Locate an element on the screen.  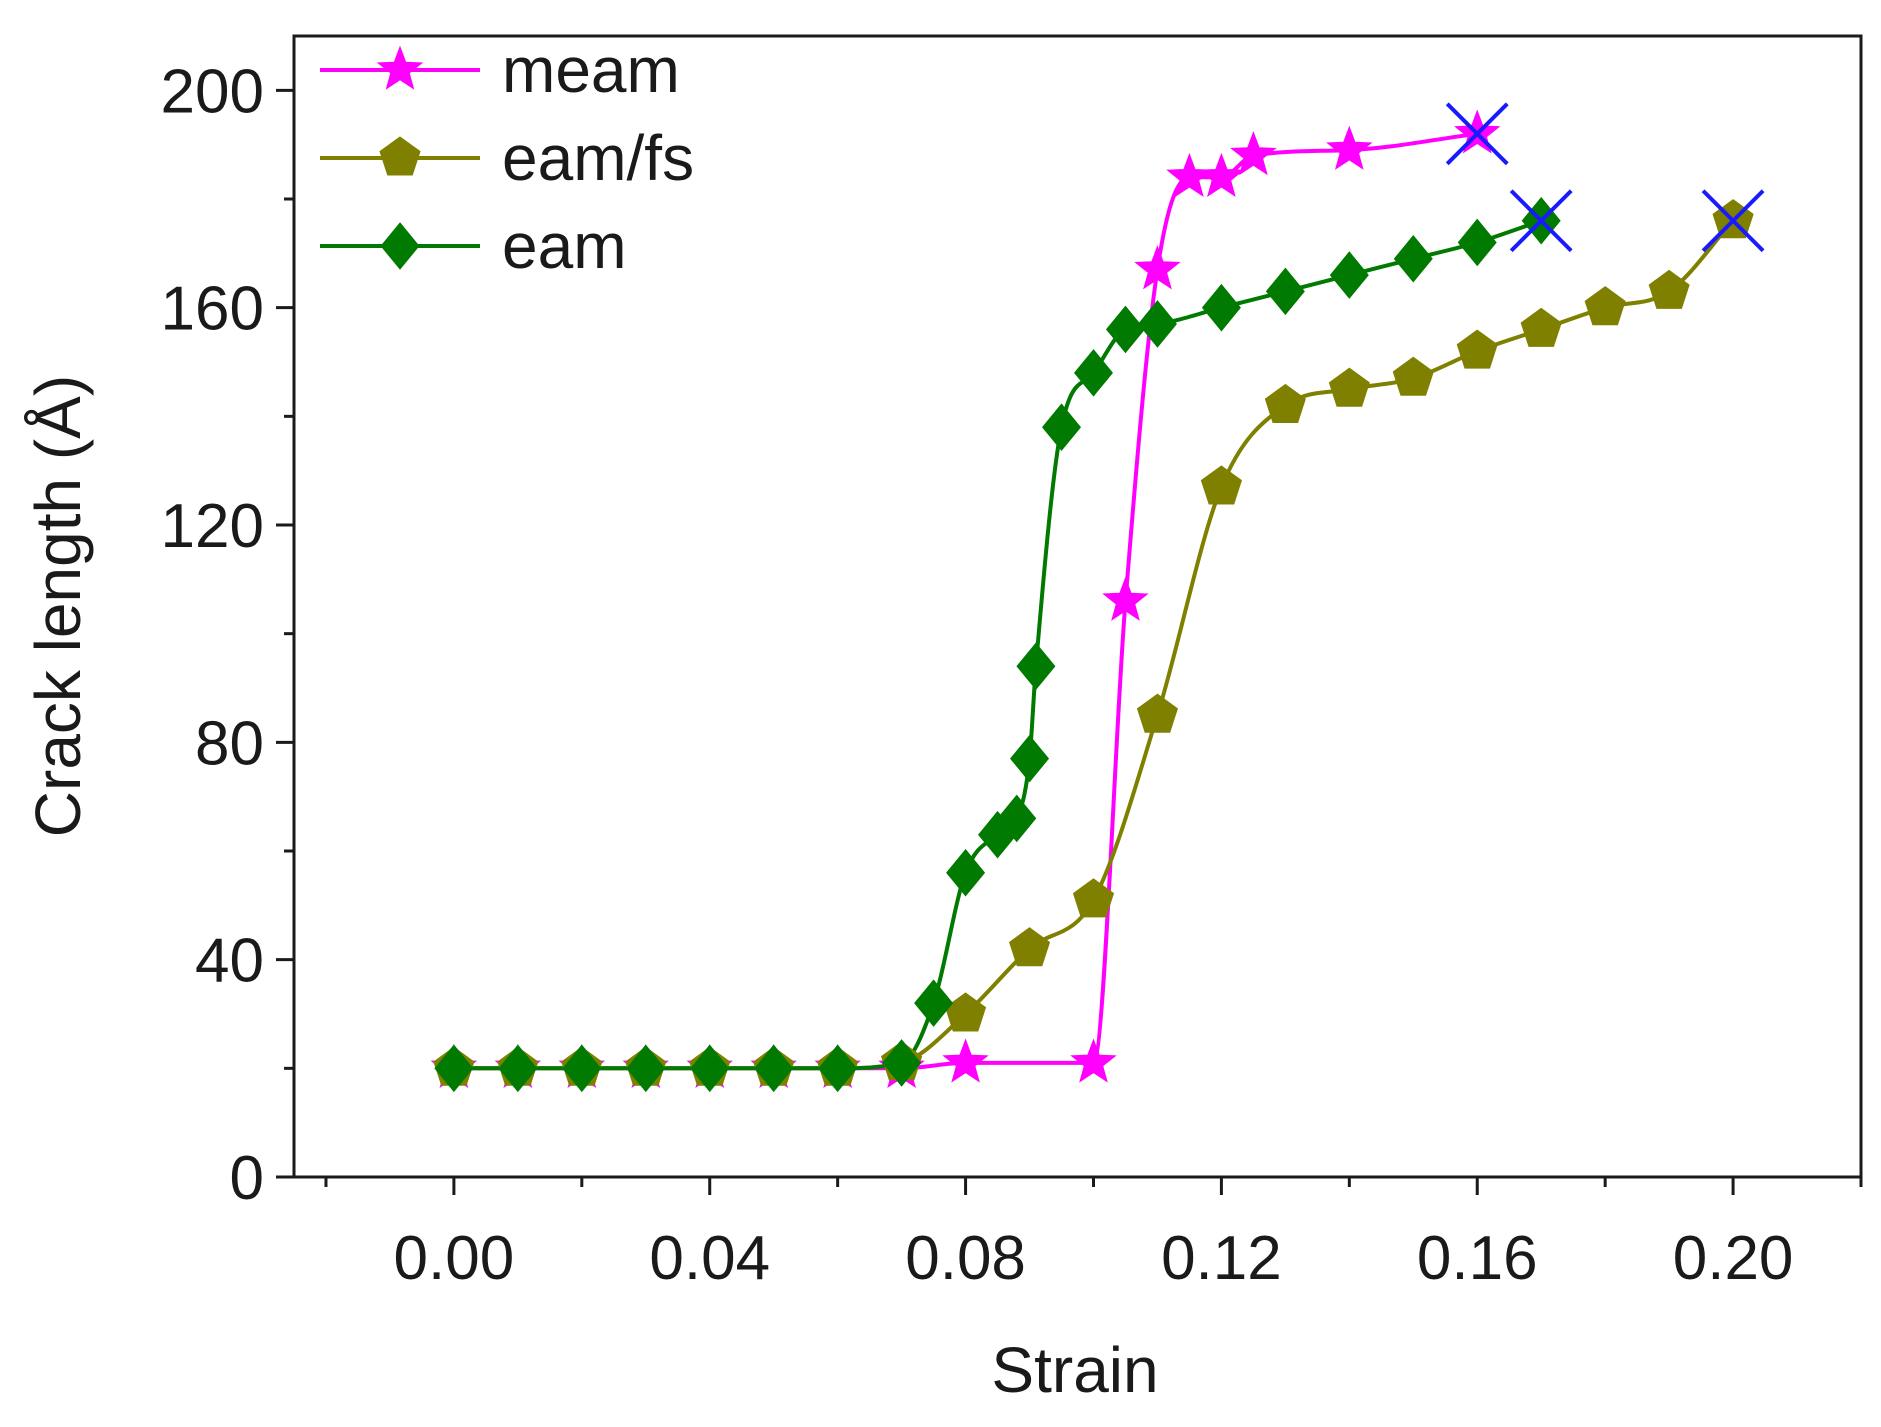
legend-item-meam: meam is located at coordinates (500, 70).